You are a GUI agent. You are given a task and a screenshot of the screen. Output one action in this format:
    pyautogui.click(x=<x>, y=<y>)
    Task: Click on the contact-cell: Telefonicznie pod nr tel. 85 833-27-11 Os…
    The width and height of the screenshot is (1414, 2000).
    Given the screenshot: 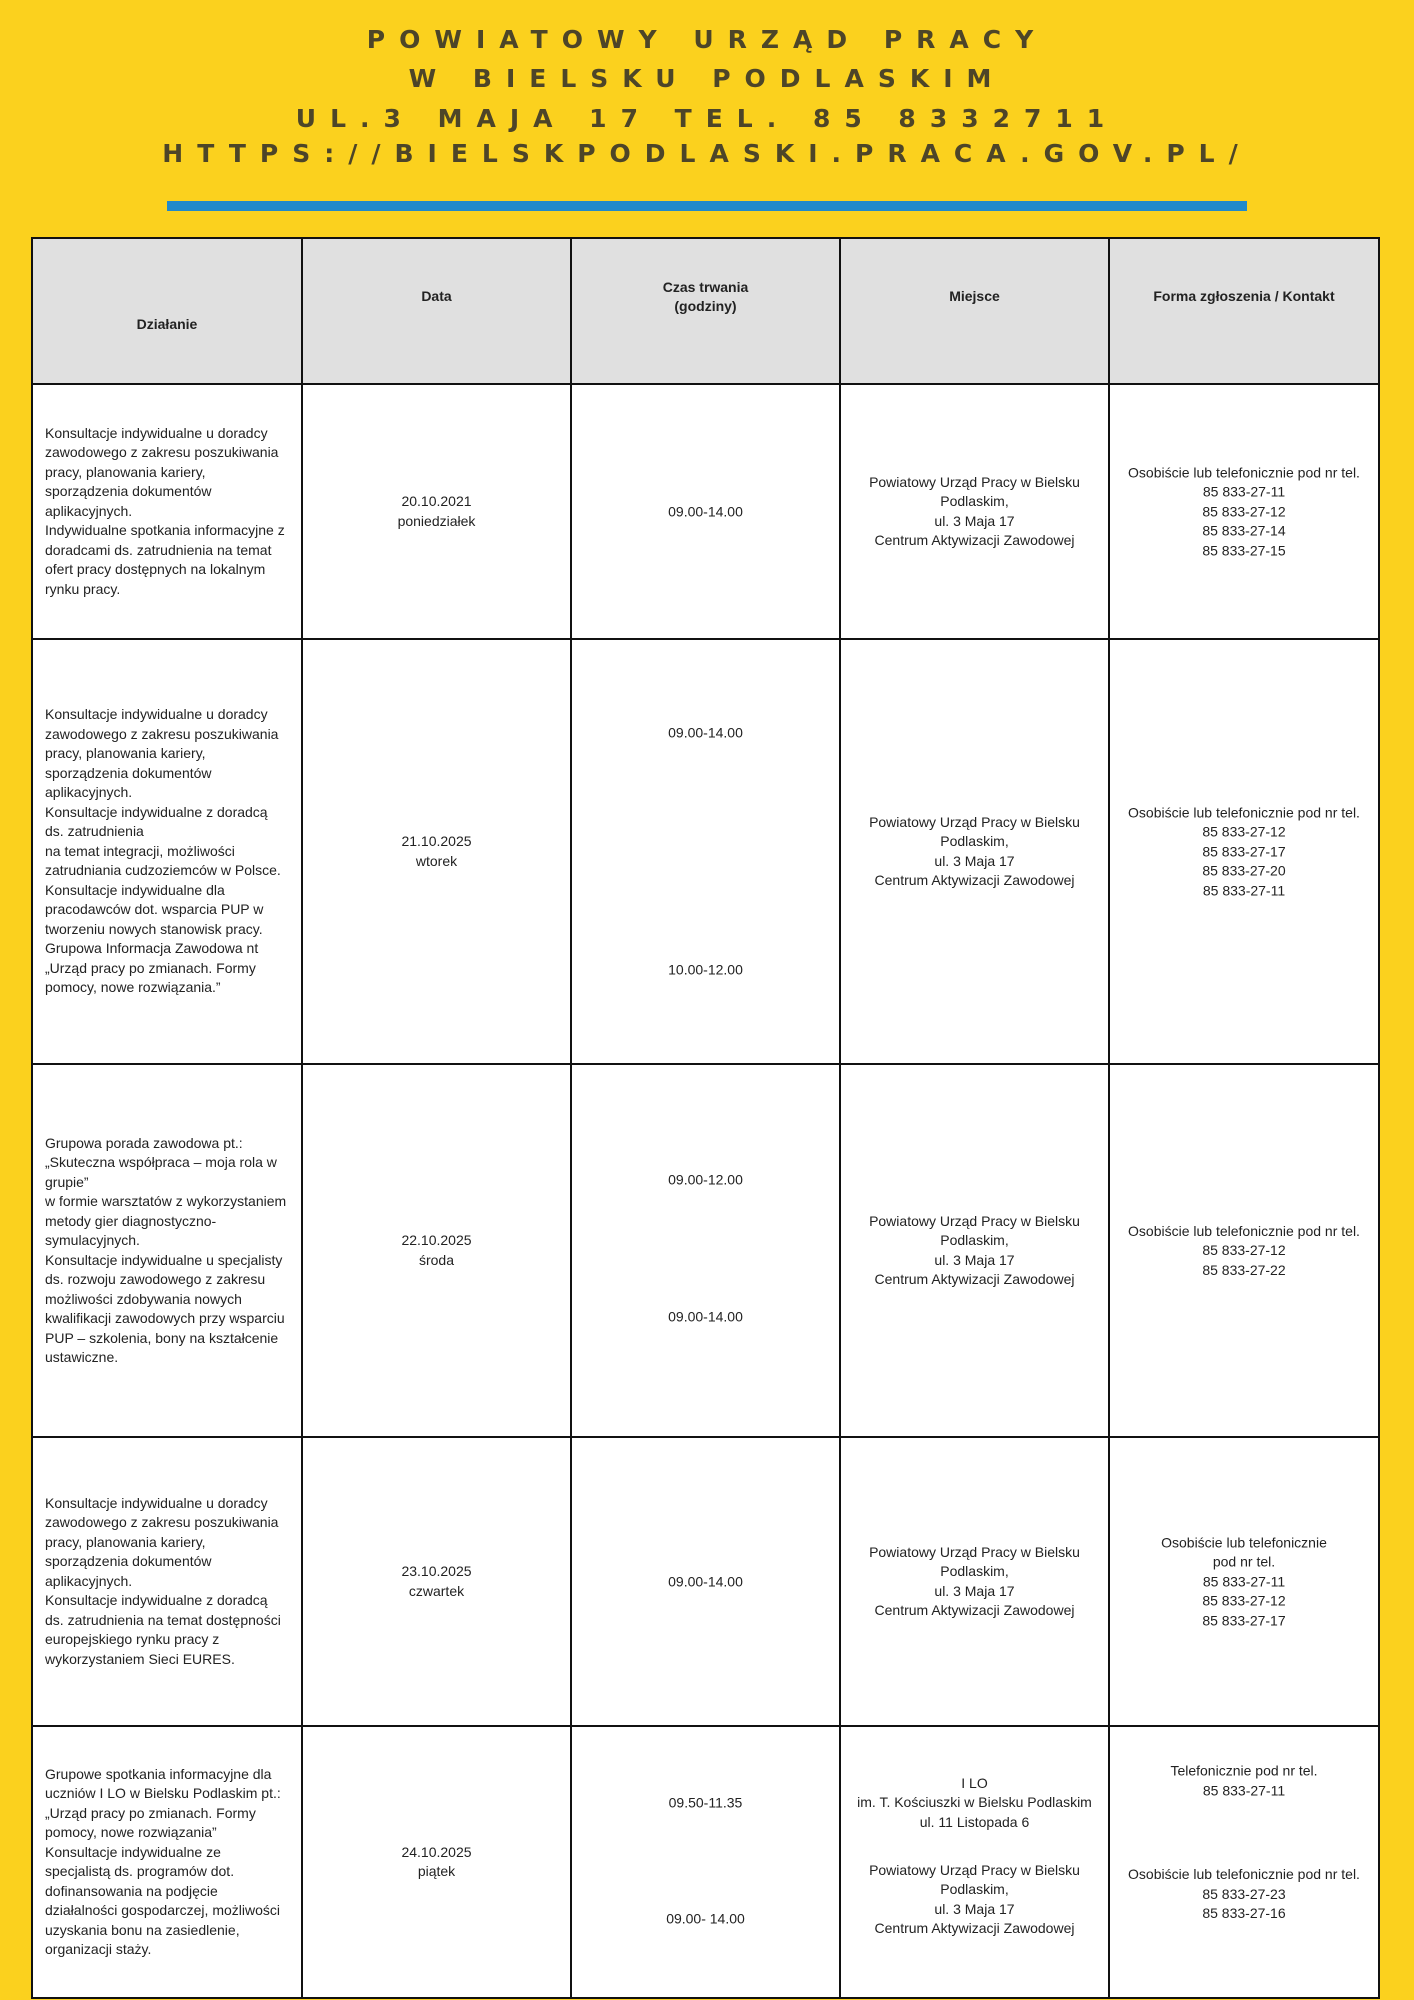 What is the action you would take?
    pyautogui.click(x=1244, y=1862)
    